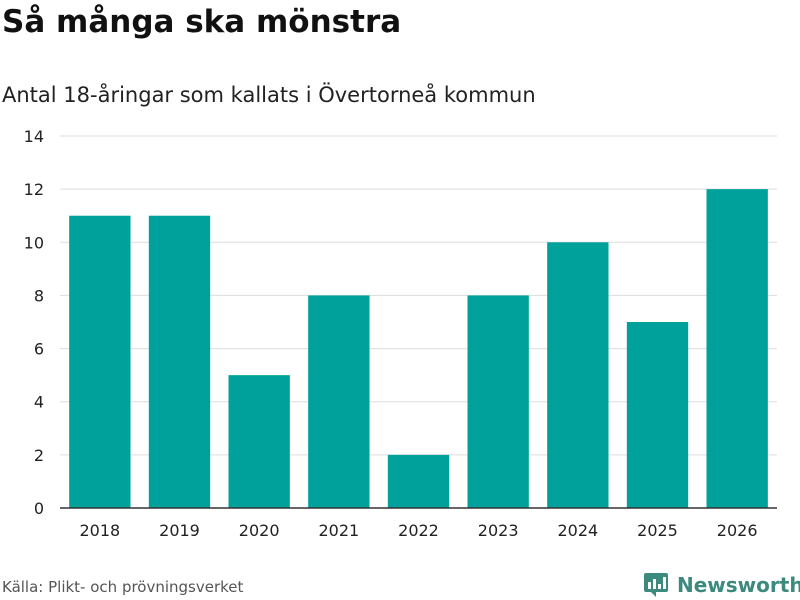 This screenshot has width=800, height=600. What do you see at coordinates (39, 508) in the screenshot?
I see `y-tick-label: 0` at bounding box center [39, 508].